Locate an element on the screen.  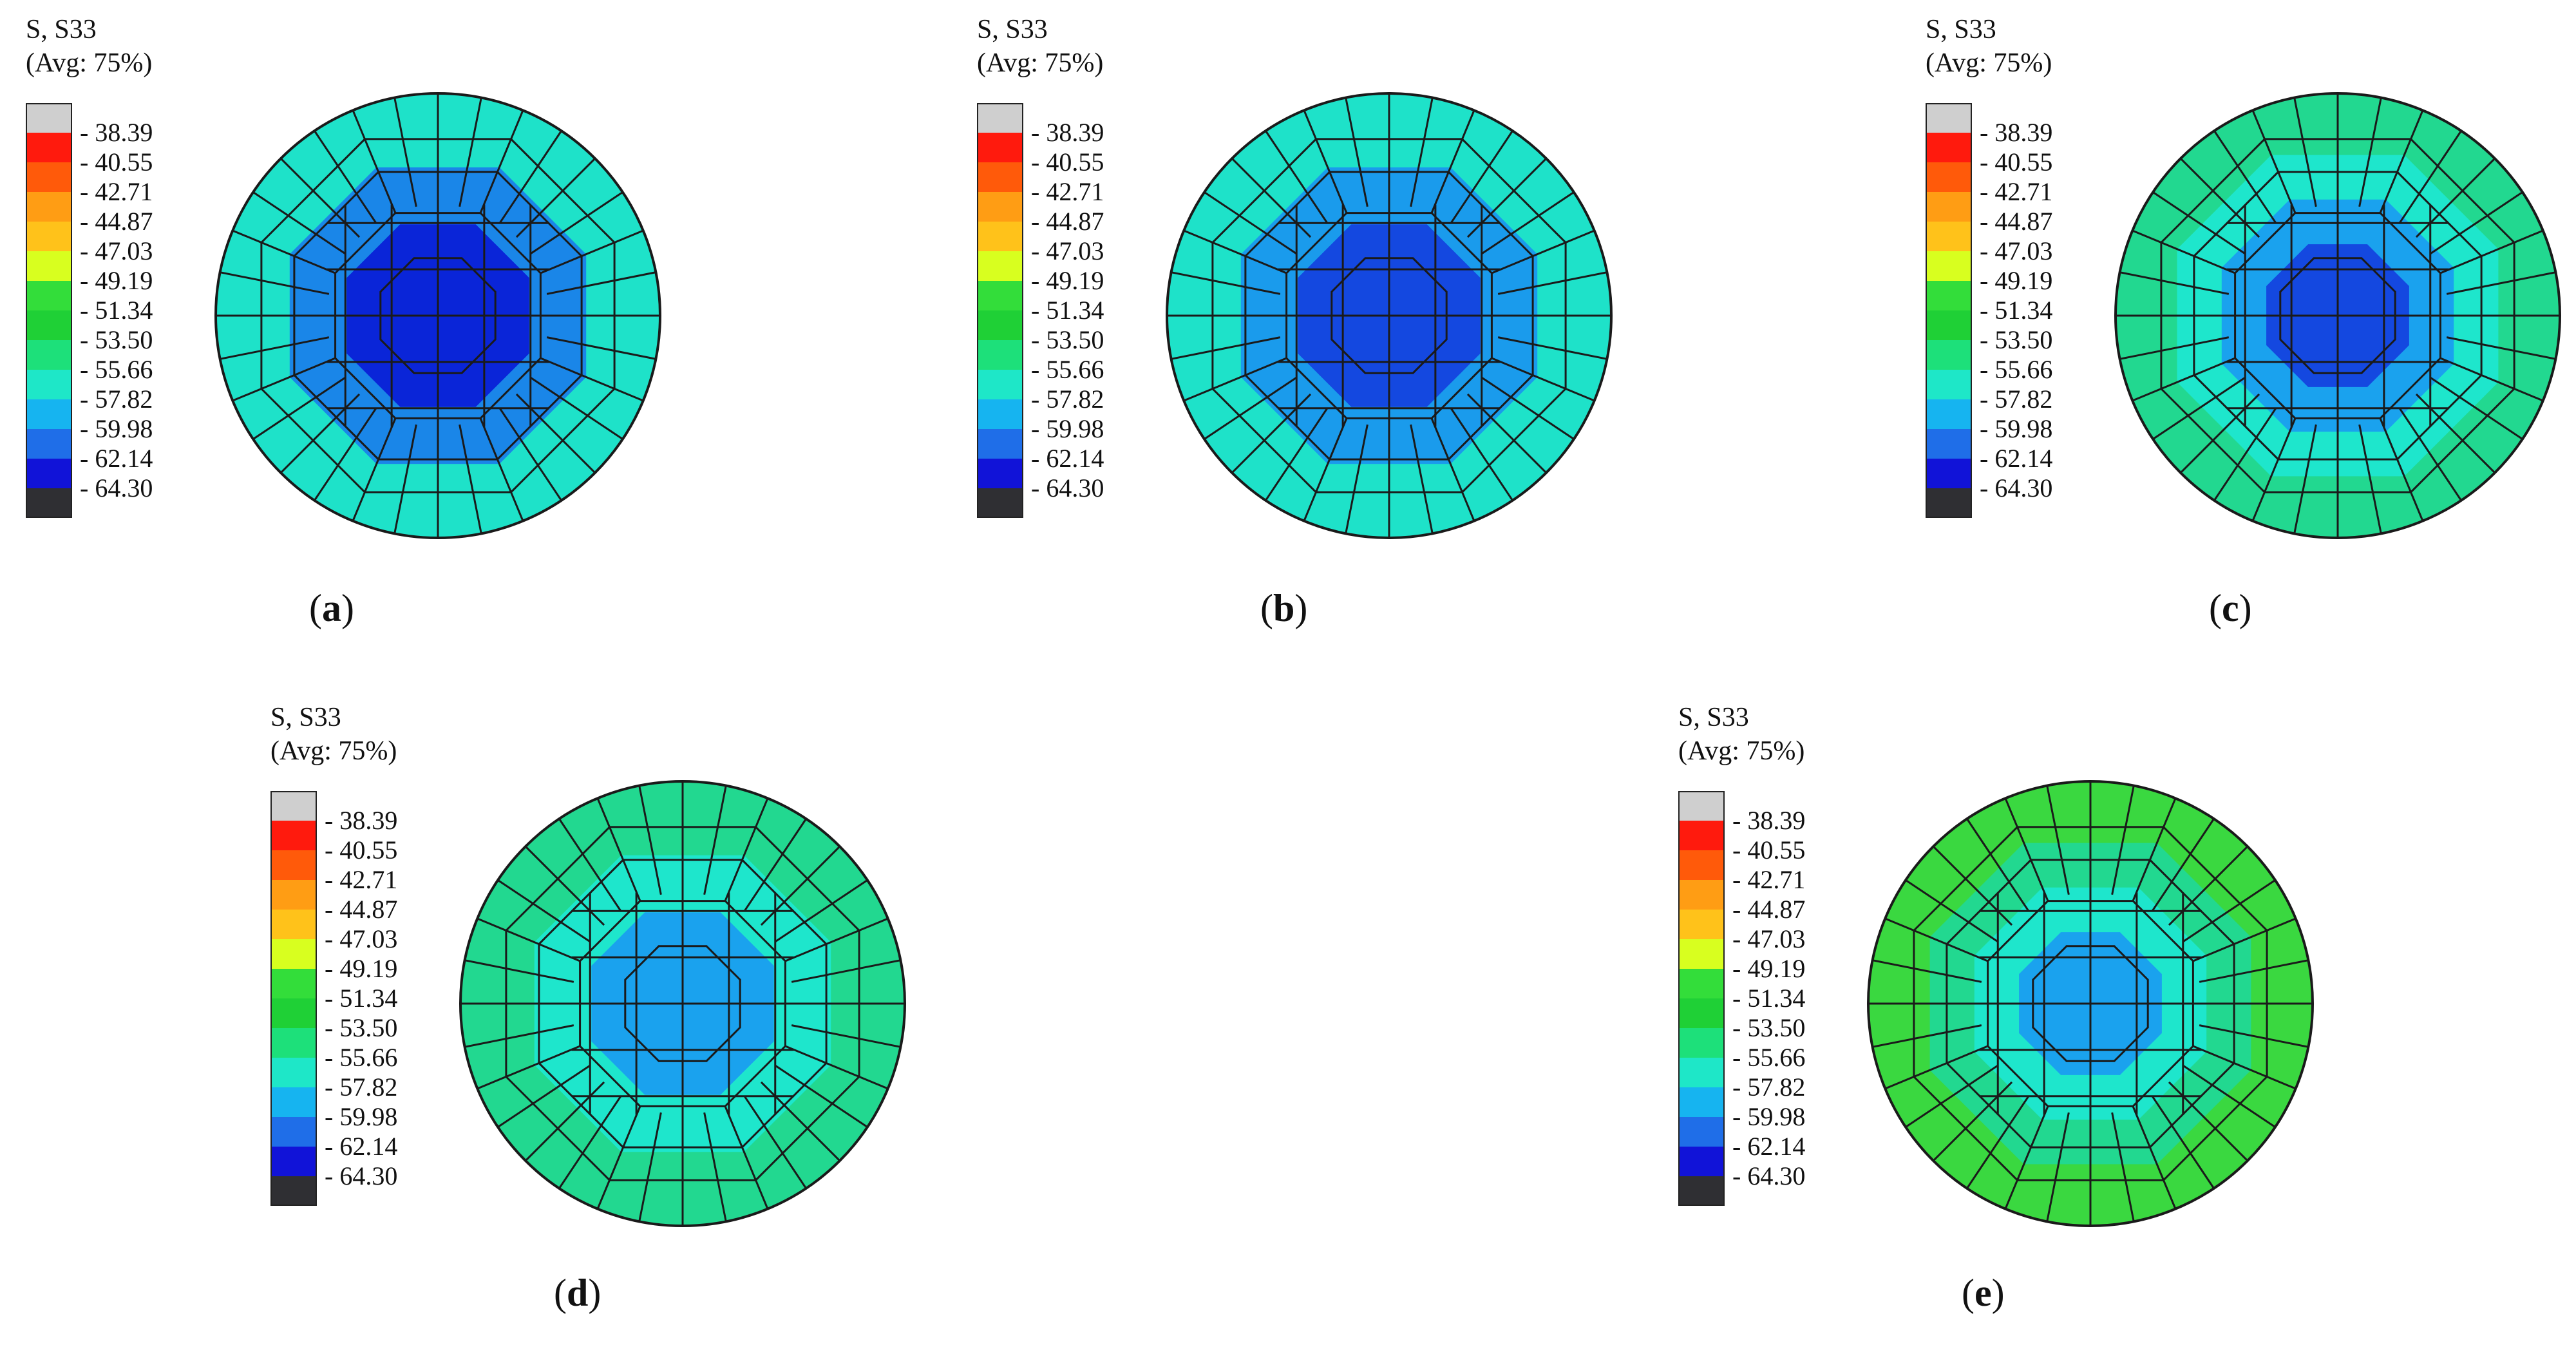
legend-tick-label: - 62.14 is located at coordinates (1769, 1147).